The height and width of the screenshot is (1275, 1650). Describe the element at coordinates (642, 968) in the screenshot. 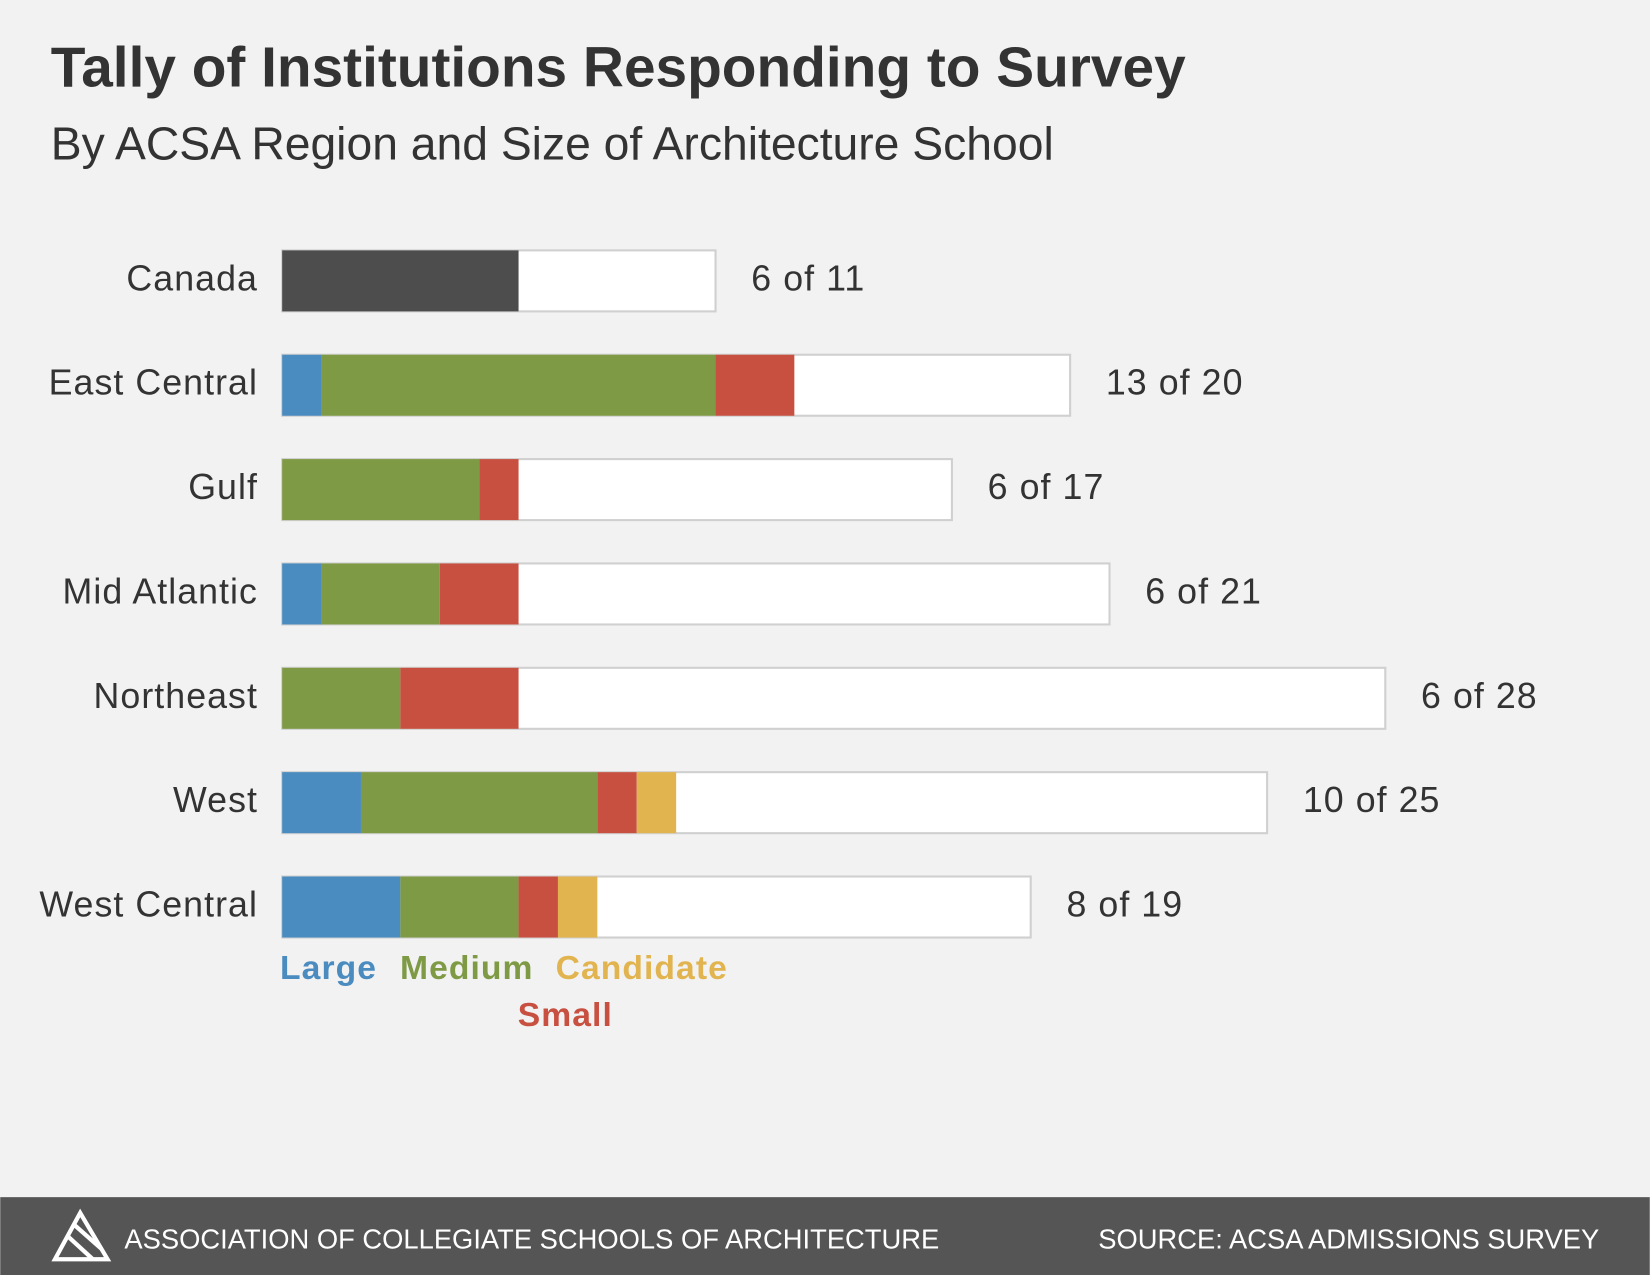

I see `legend-label: Candidate` at that location.